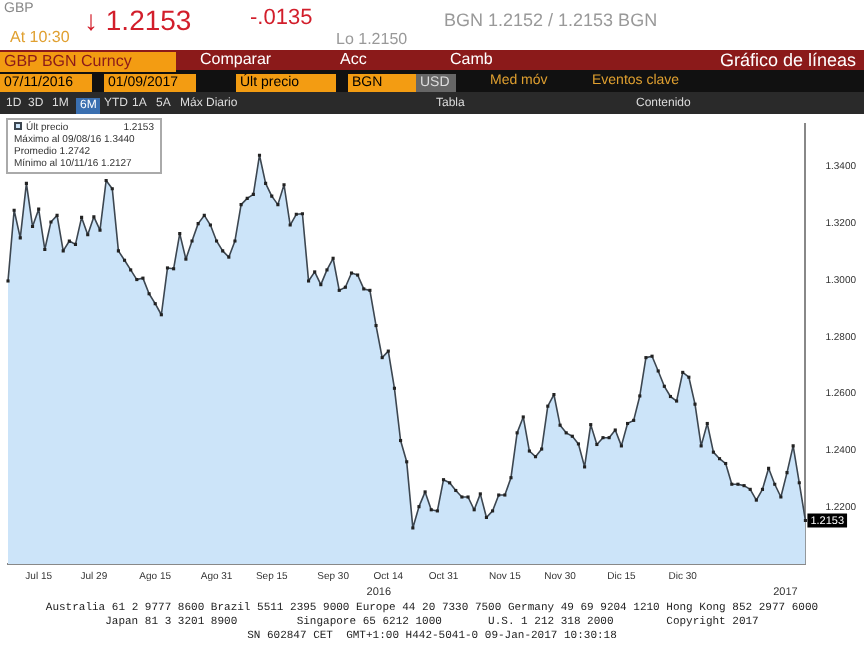 This screenshot has width=864, height=648. I want to click on text: Lo 1.2150, so click(372, 39).